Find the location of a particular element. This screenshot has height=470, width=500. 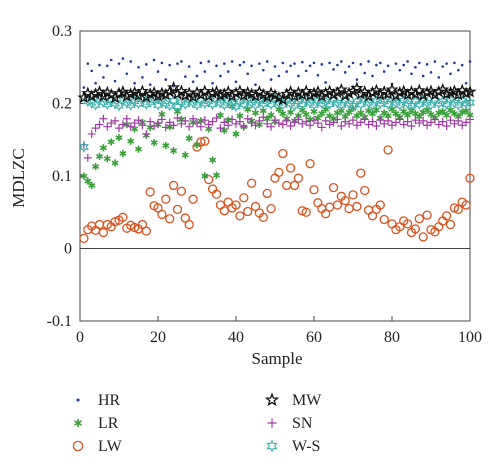

x-tick-label: 80 is located at coordinates (392, 337).